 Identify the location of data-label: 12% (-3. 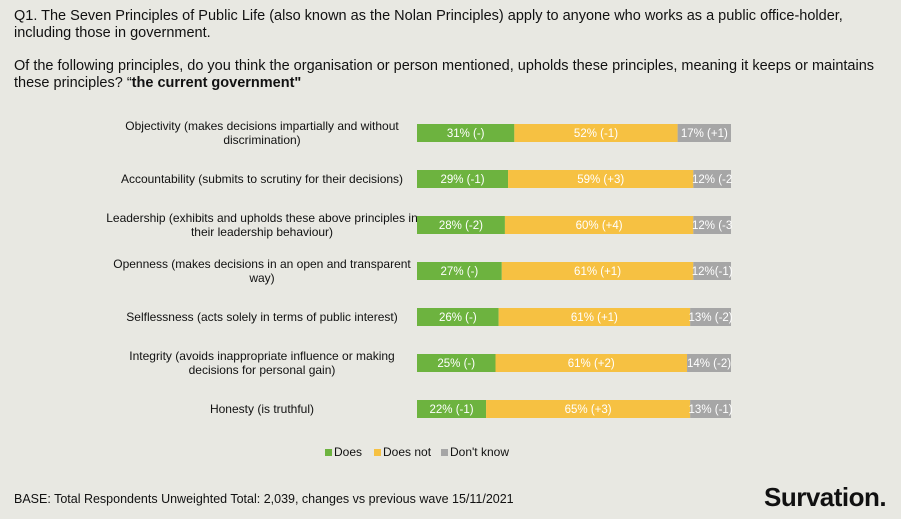
(712, 226).